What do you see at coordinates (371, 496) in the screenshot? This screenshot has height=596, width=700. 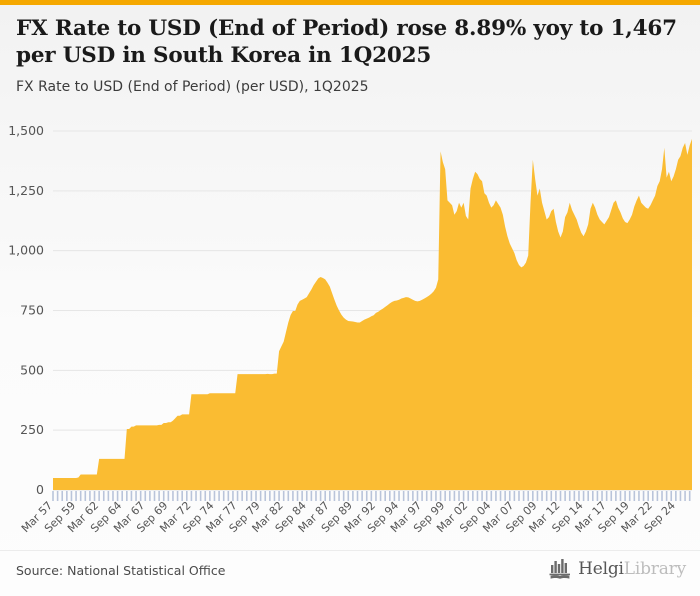 I see `x-axis-tickmarks-group` at bounding box center [371, 496].